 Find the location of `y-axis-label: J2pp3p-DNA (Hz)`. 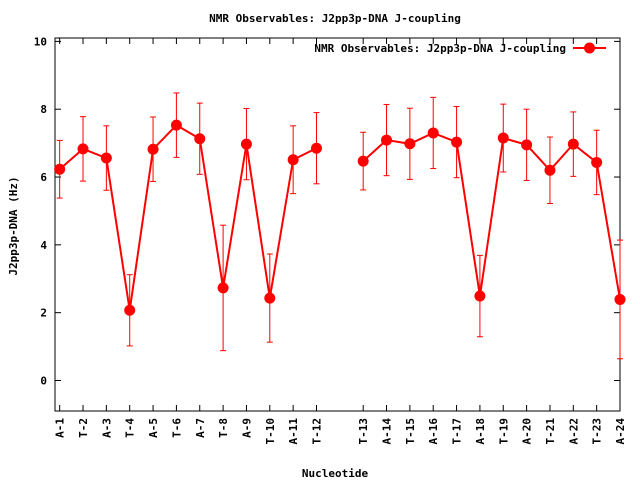

y-axis-label: J2pp3p-DNA (Hz) is located at coordinates (13, 225).